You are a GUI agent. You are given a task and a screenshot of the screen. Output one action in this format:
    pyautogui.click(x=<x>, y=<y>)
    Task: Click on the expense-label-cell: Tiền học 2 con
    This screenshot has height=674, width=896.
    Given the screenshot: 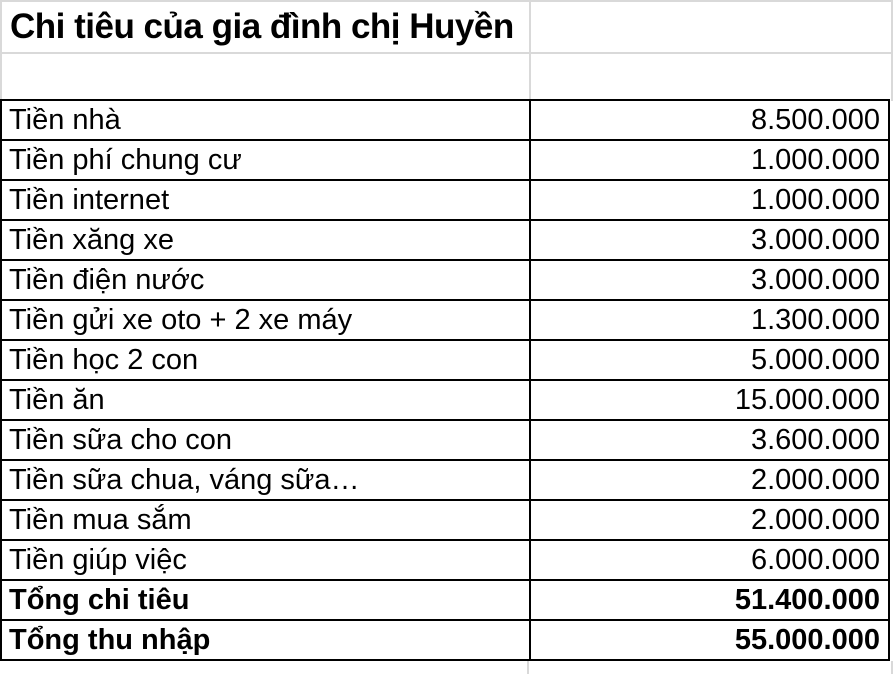 What is the action you would take?
    pyautogui.click(x=265, y=360)
    